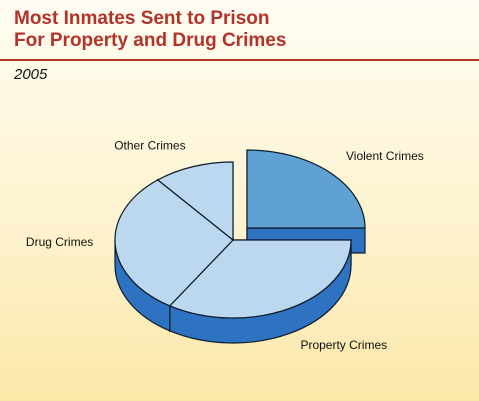 The width and height of the screenshot is (479, 401). I want to click on chart-subtitle: 2005, so click(31, 74).